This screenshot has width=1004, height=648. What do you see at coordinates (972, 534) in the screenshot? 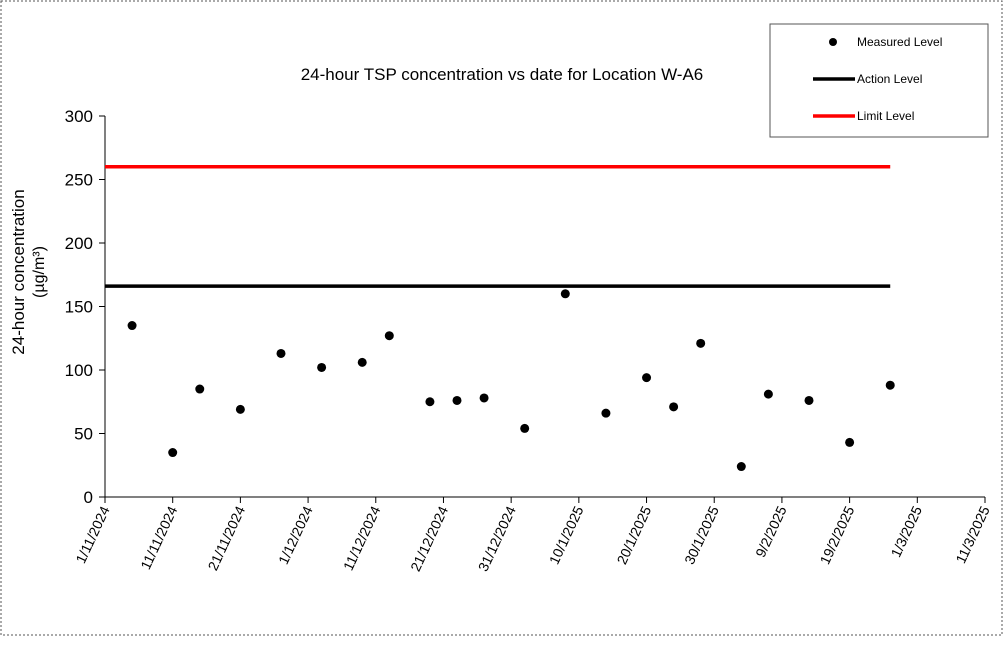
I see `x-tick-label: 11/3/2025` at bounding box center [972, 534].